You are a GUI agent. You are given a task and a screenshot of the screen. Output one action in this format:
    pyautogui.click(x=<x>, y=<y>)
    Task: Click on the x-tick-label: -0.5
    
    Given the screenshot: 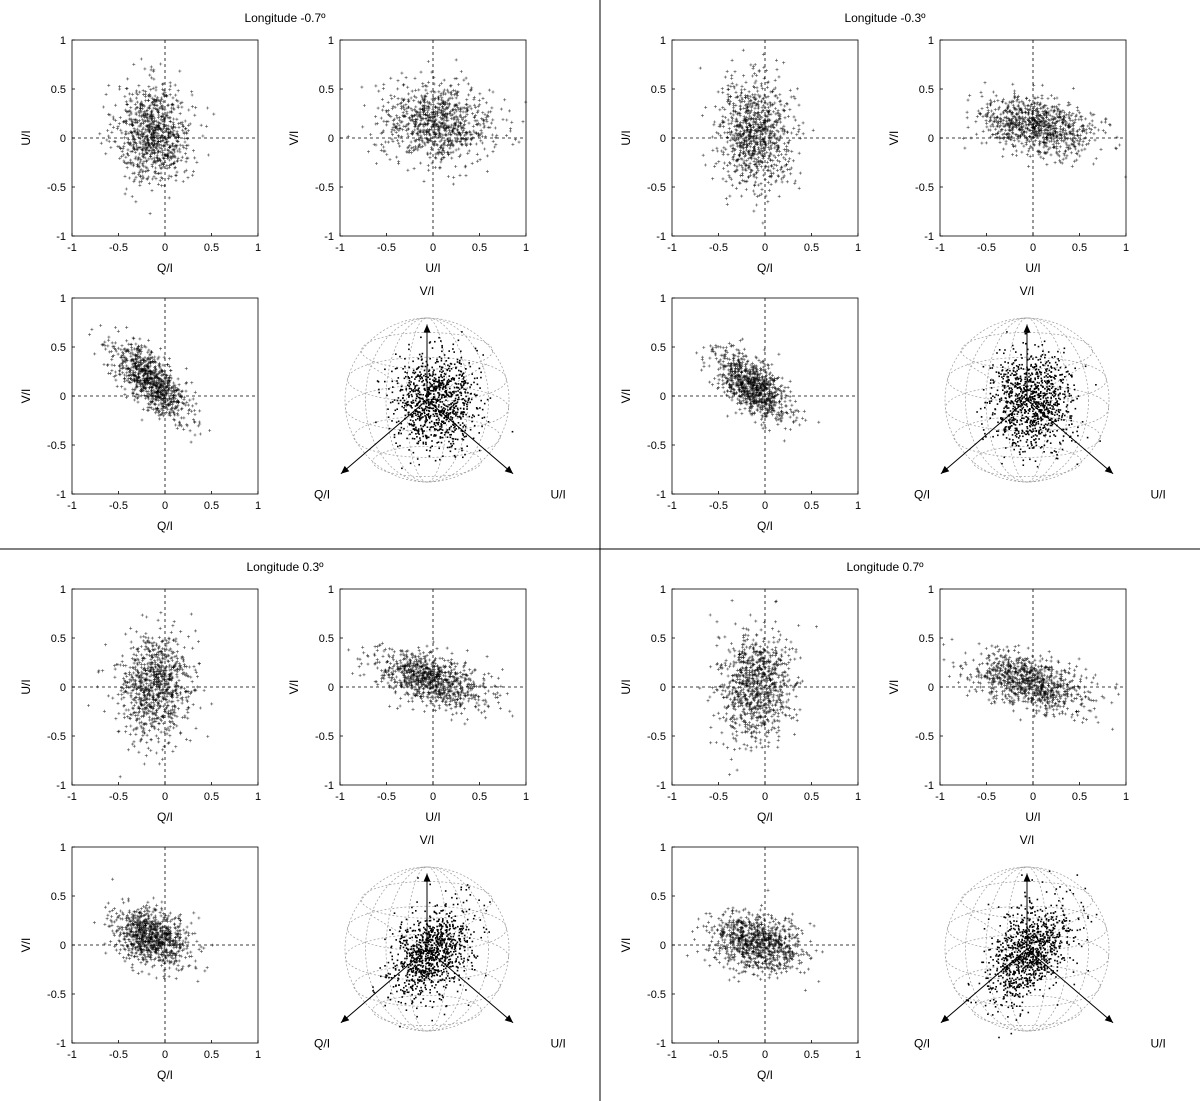 What is the action you would take?
    pyautogui.click(x=118, y=506)
    